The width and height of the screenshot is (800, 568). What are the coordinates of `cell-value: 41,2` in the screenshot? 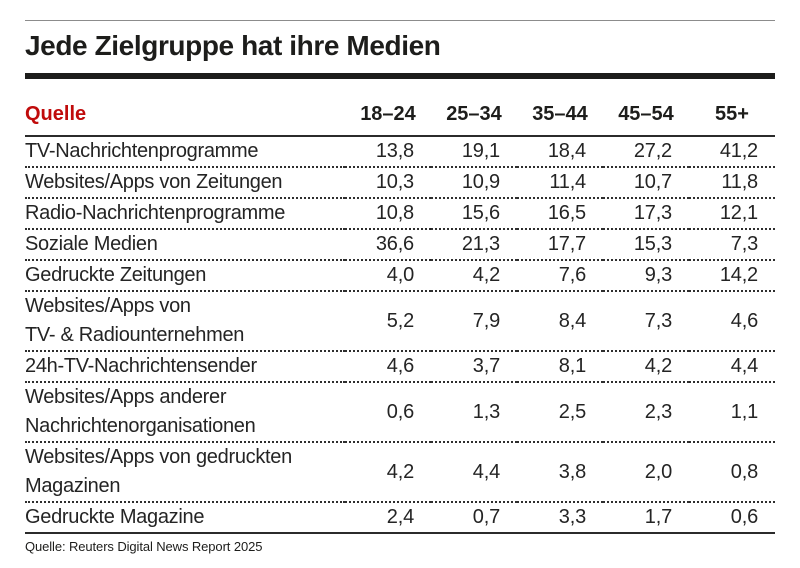 It's located at (732, 152).